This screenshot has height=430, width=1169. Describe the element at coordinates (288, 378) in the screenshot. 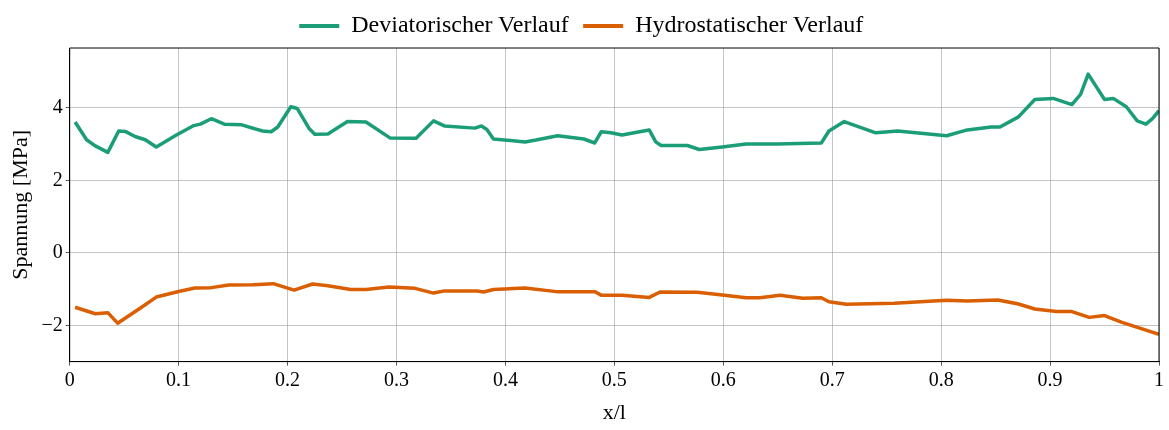

I see `x-tick-label: 0.2` at that location.